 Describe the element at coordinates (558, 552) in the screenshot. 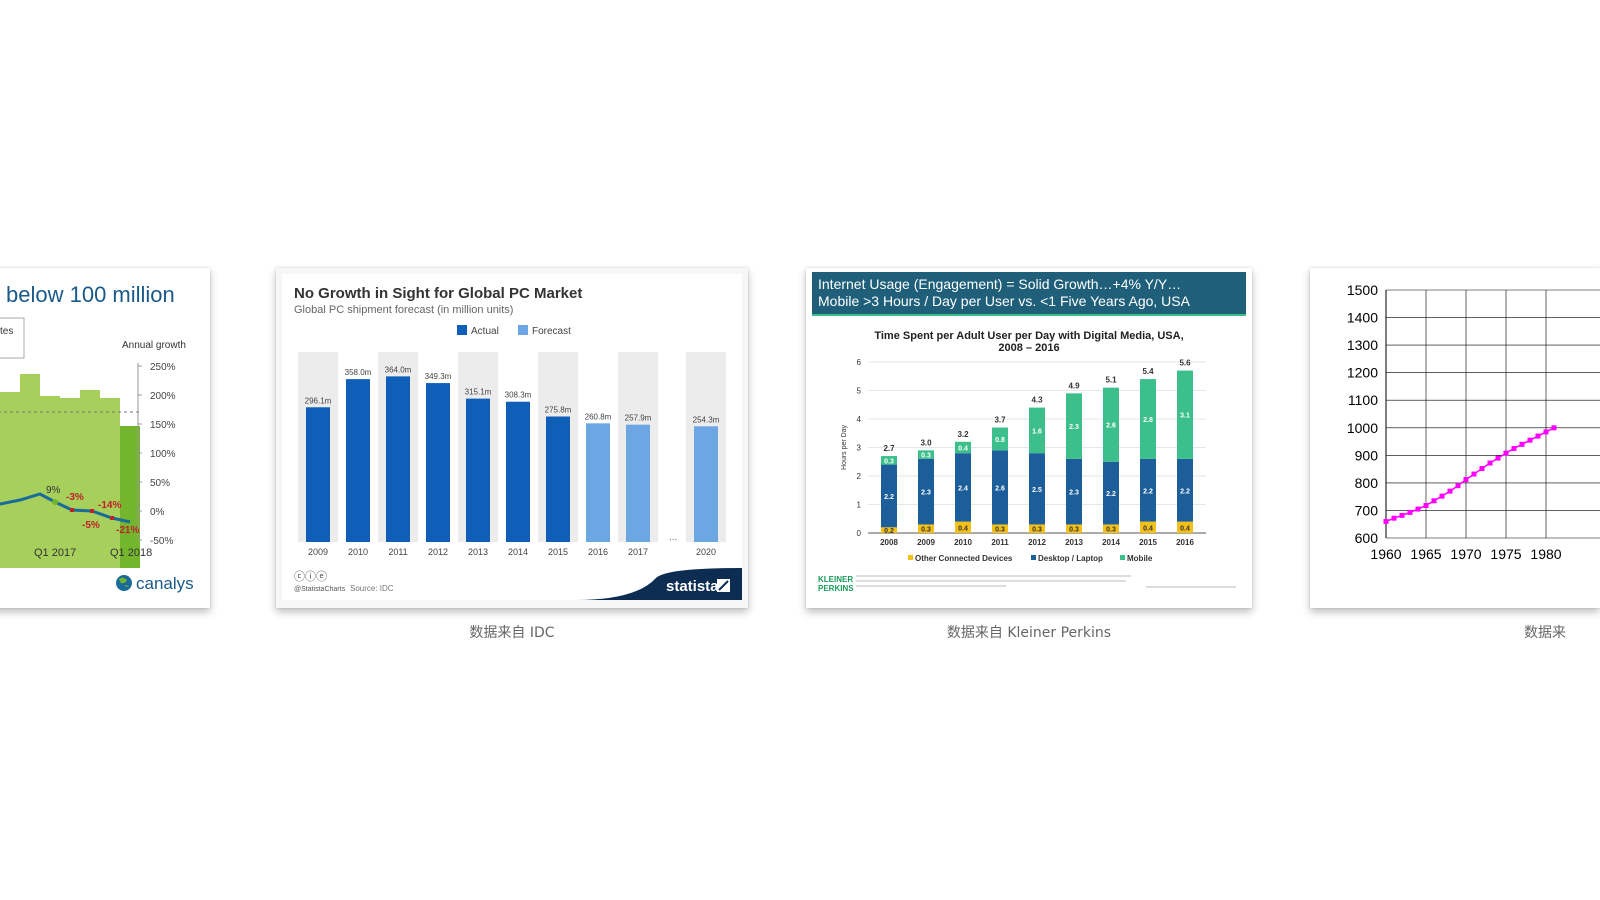

I see `statista-category-label: 2015` at that location.